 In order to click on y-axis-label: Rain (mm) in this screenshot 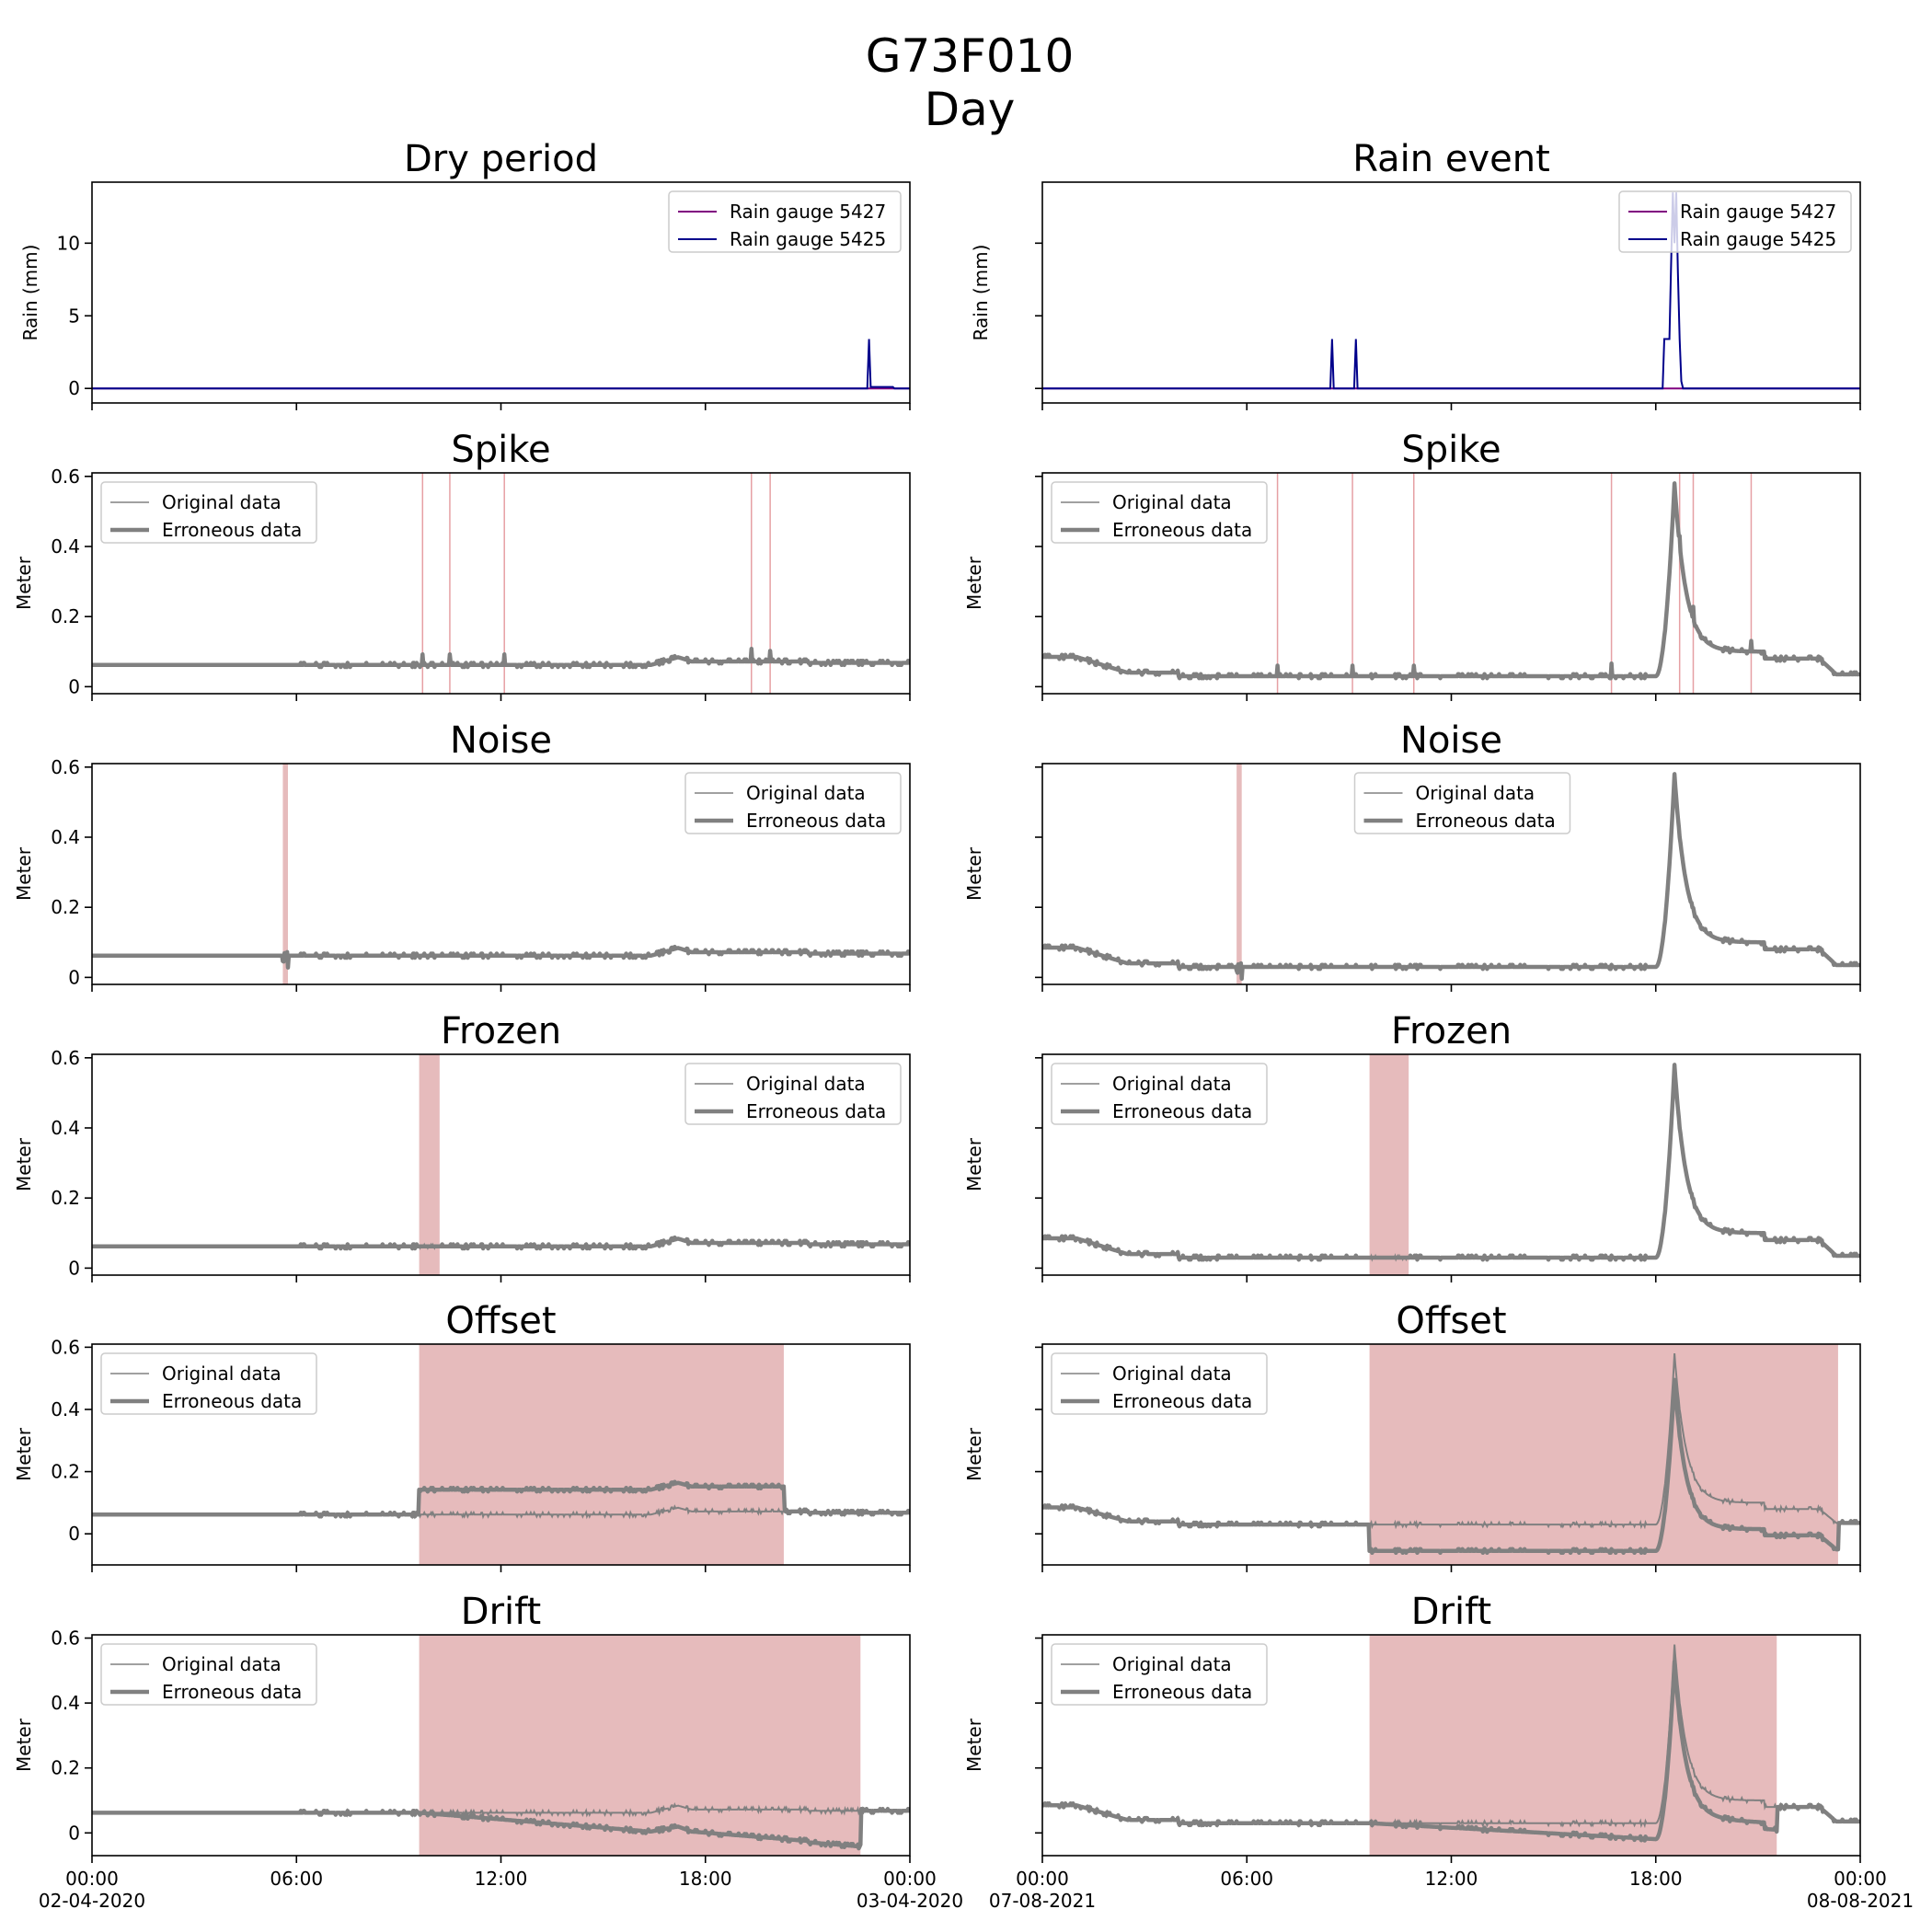, I will do `click(981, 293)`.